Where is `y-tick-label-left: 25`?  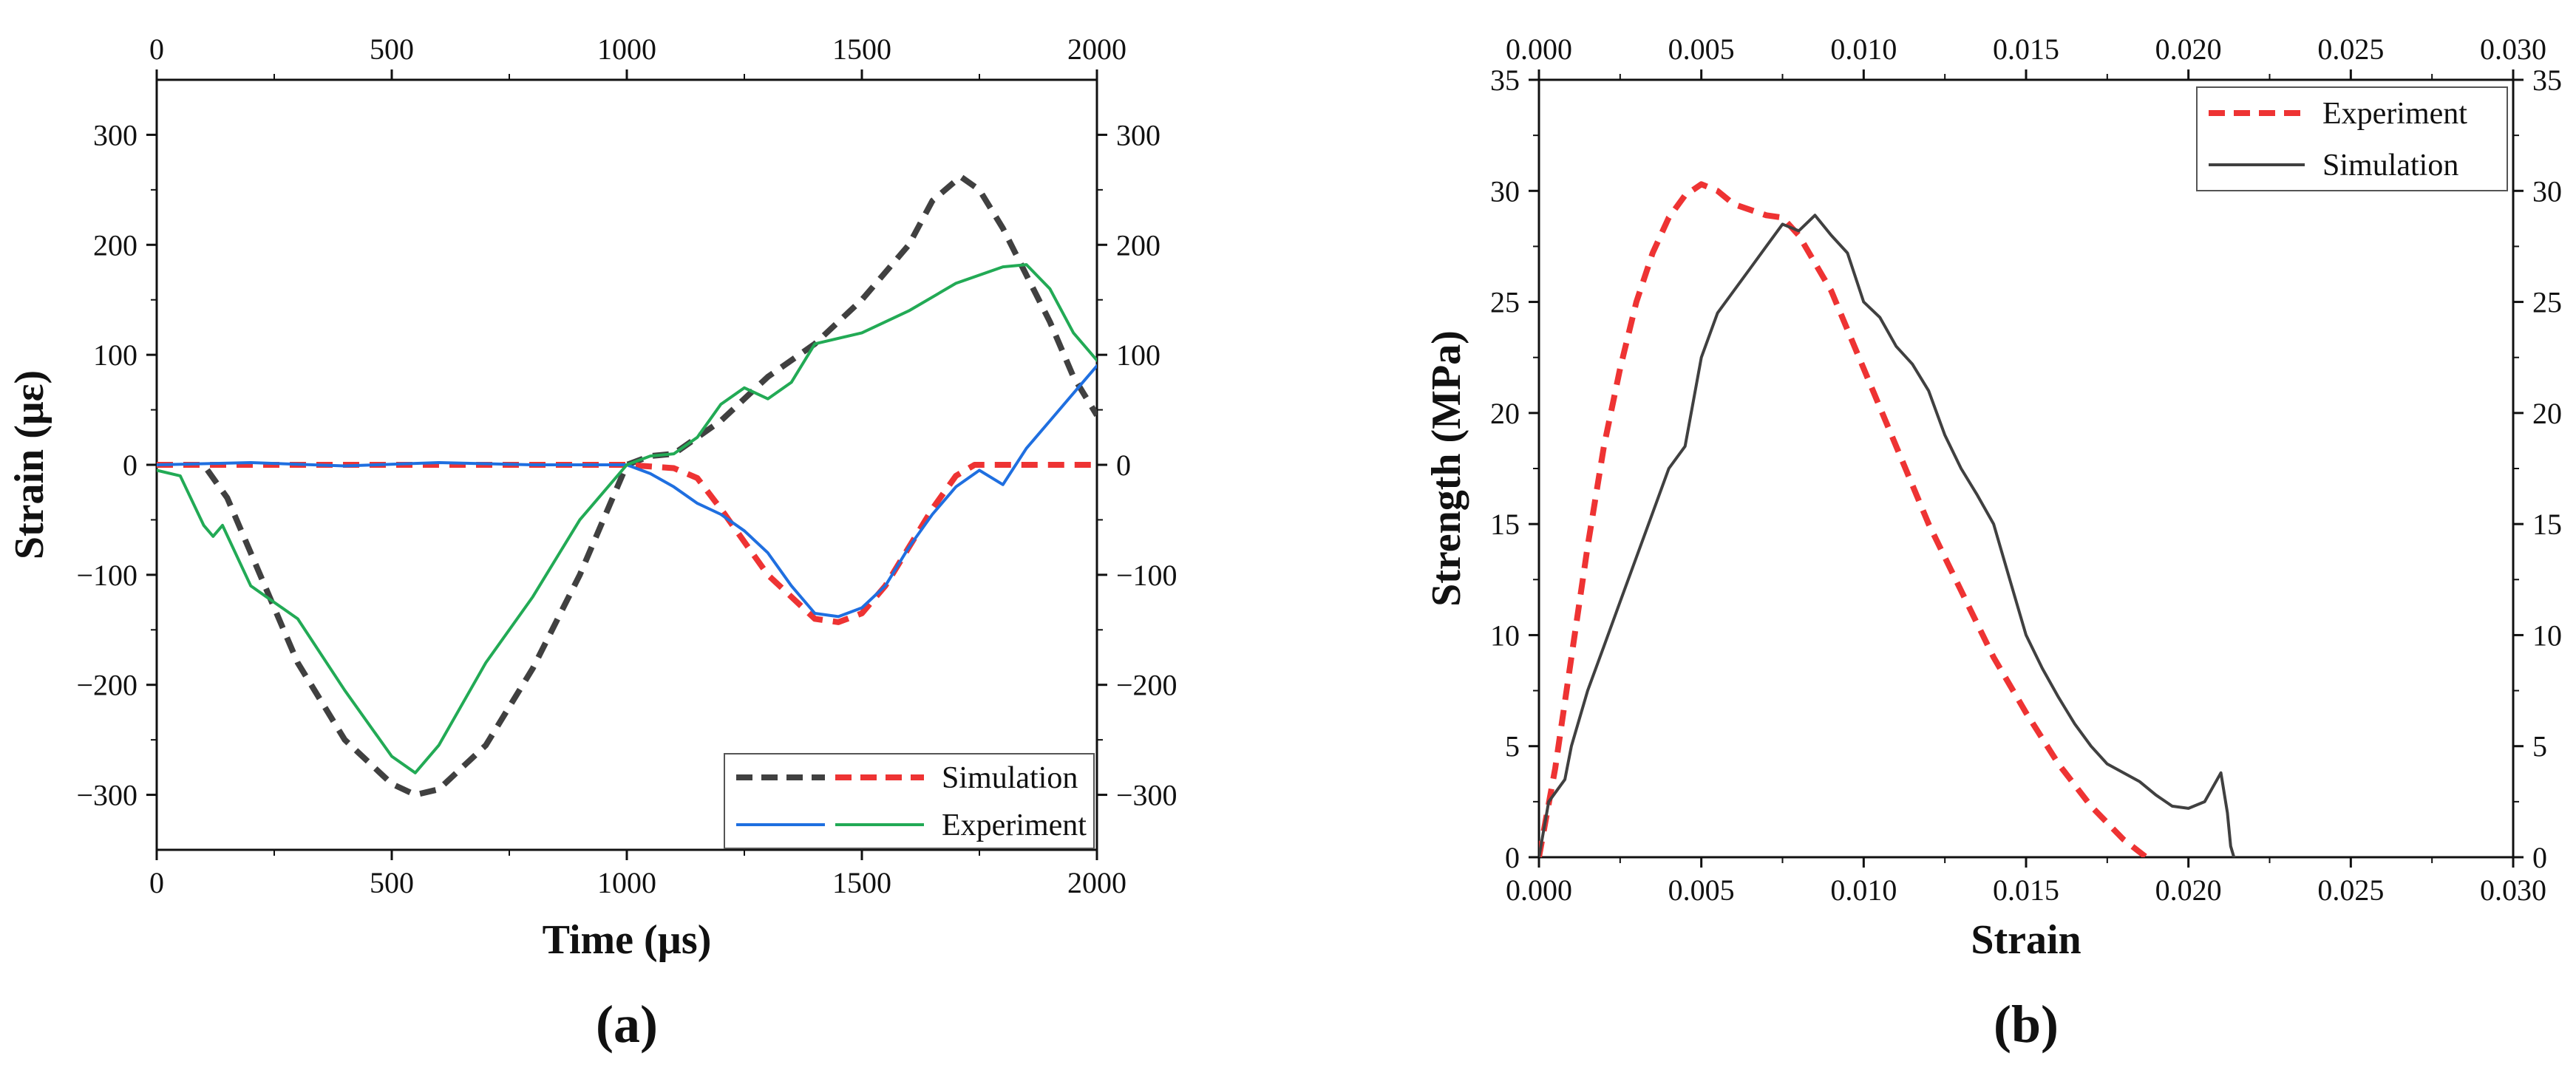 y-tick-label-left: 25 is located at coordinates (1505, 302).